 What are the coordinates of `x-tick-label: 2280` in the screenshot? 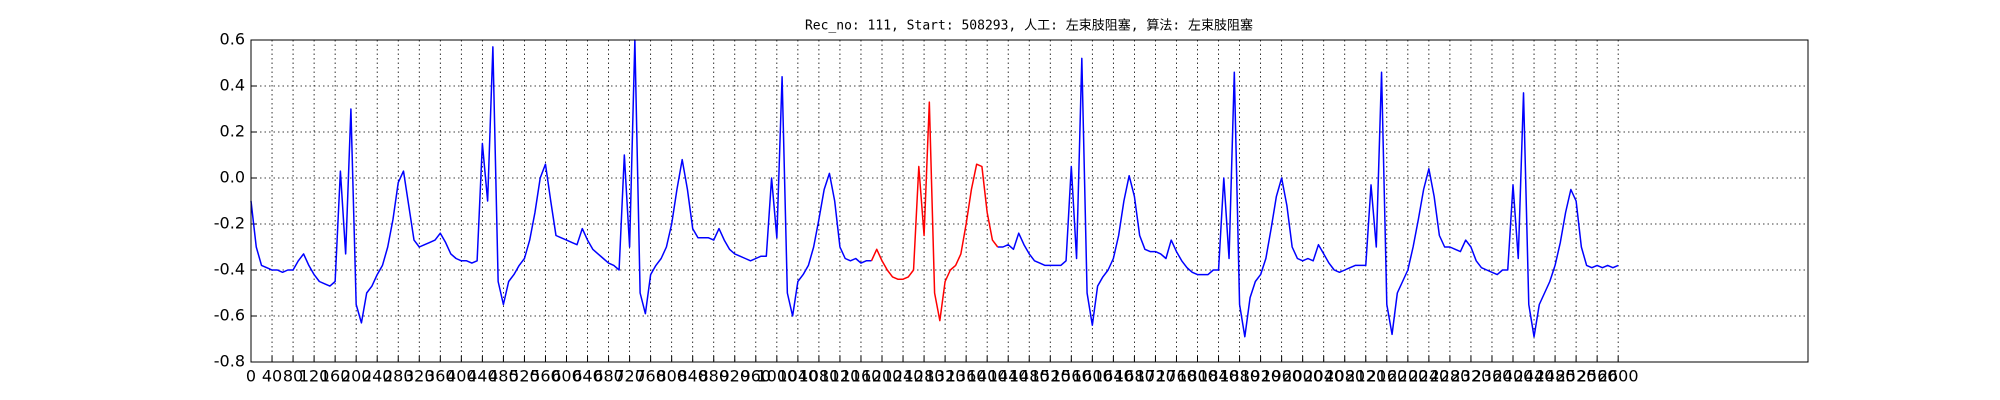 It's located at (1450, 376).